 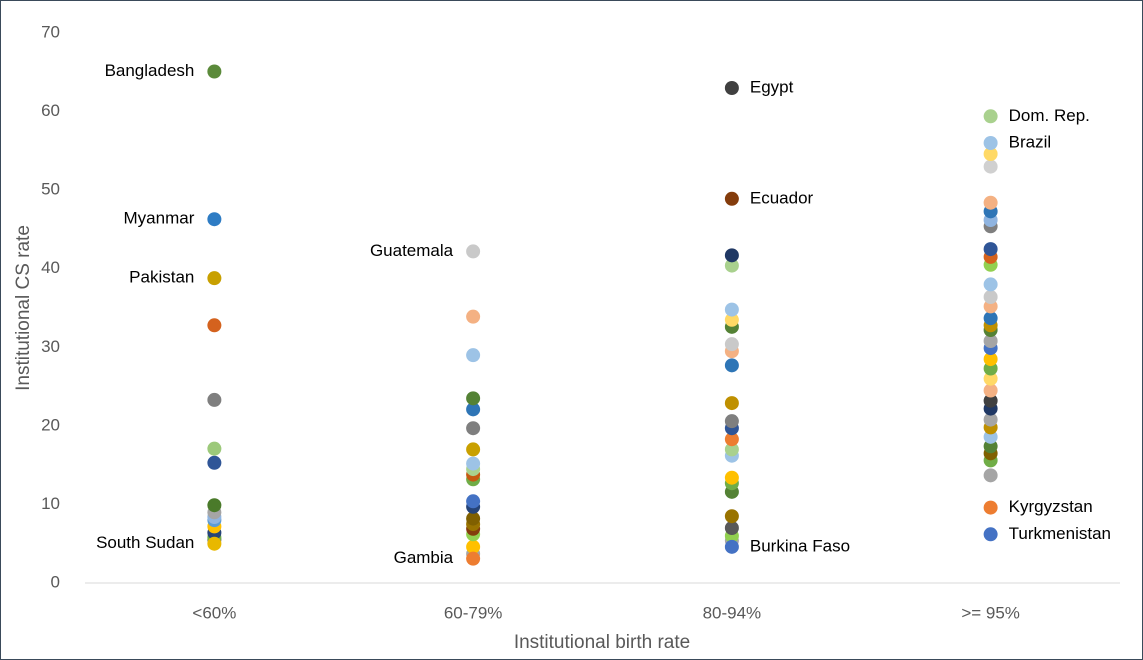 I want to click on x-tick-label: 80-94%, so click(x=732, y=612).